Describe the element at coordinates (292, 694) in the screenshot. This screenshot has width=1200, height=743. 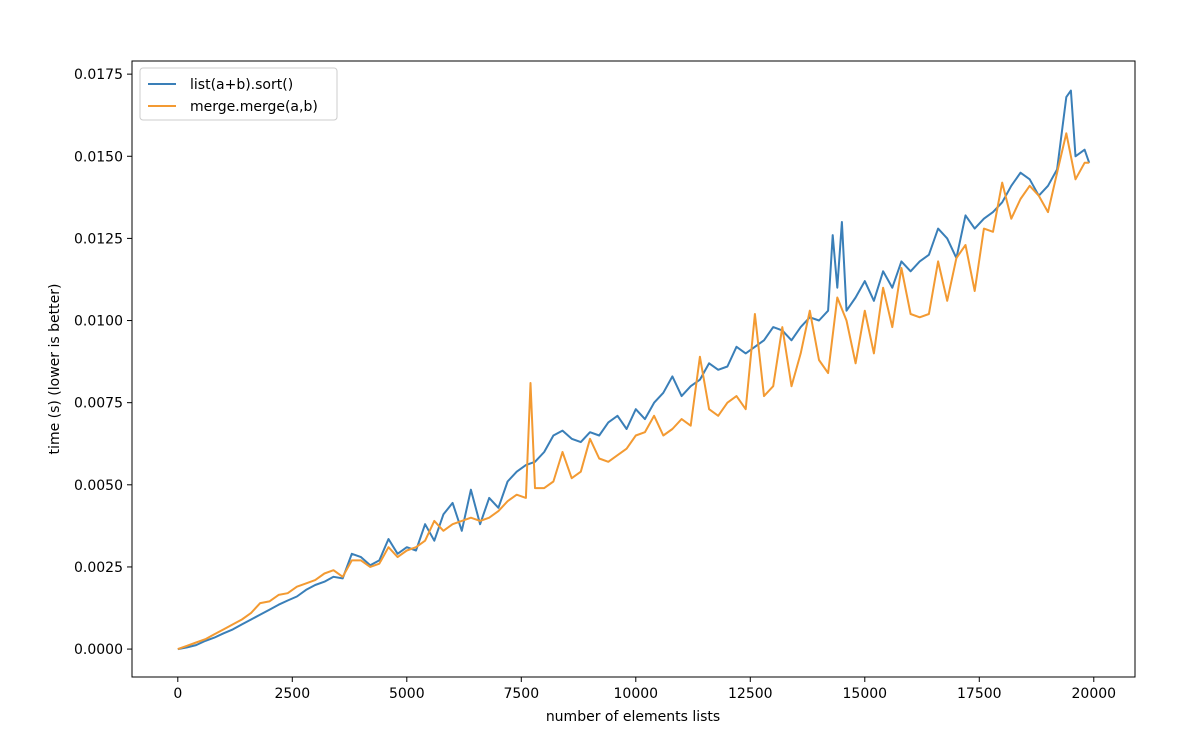
I see `x-tick-label: 2500` at that location.